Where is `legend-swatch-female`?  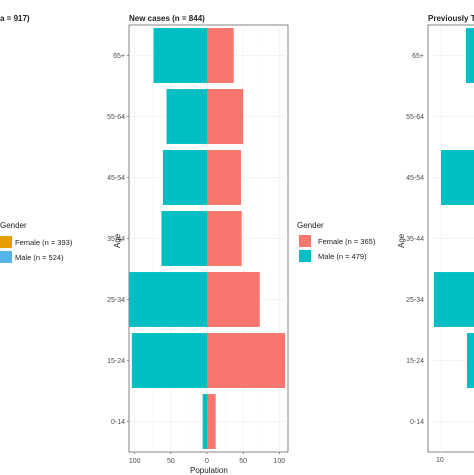 legend-swatch-female is located at coordinates (305, 241).